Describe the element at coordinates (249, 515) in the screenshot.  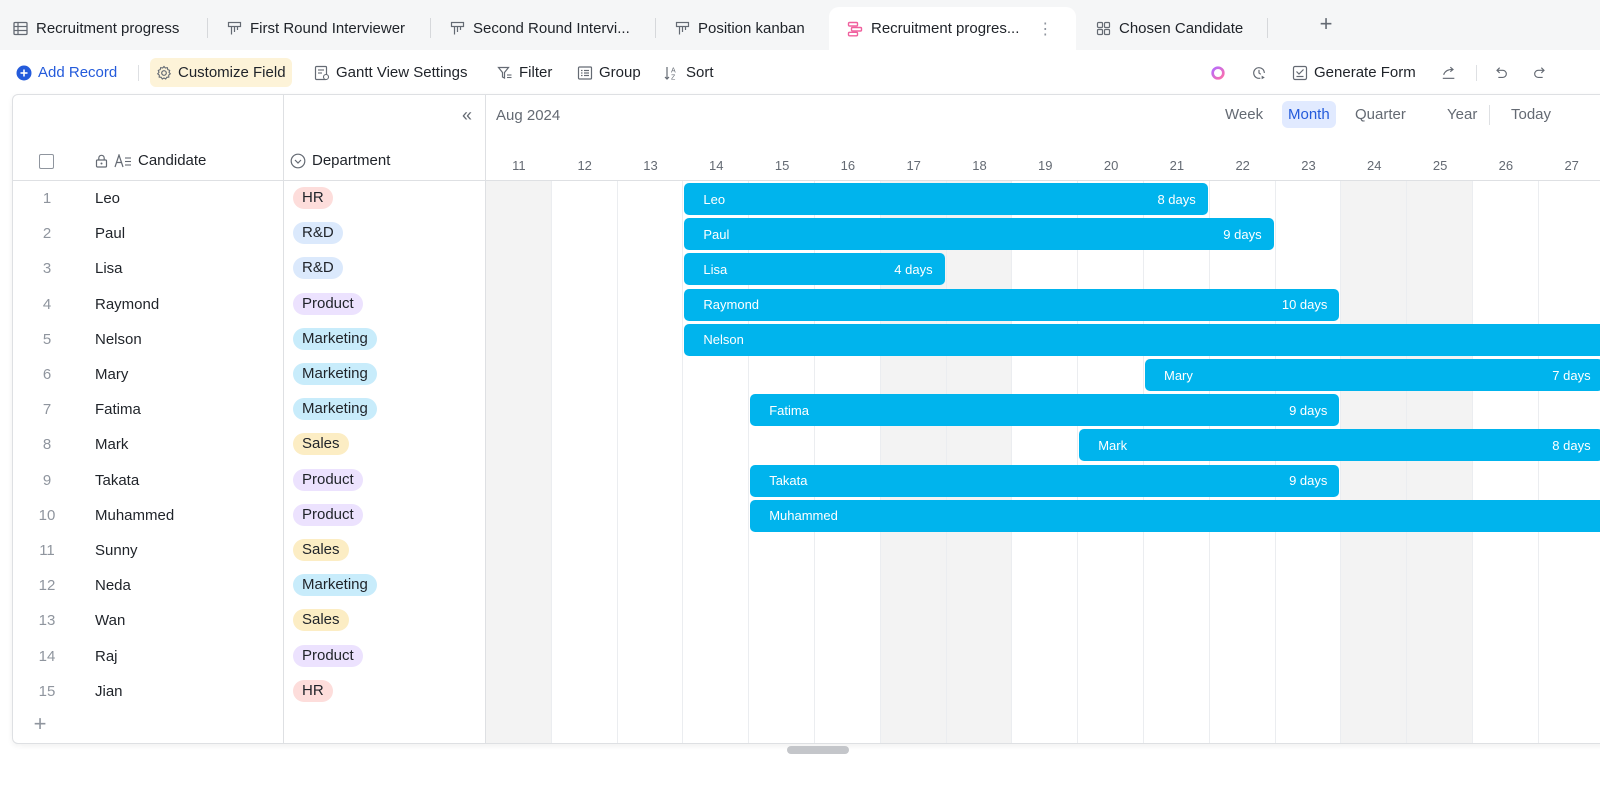
I see `table-row: 10 Muhammed Product` at that location.